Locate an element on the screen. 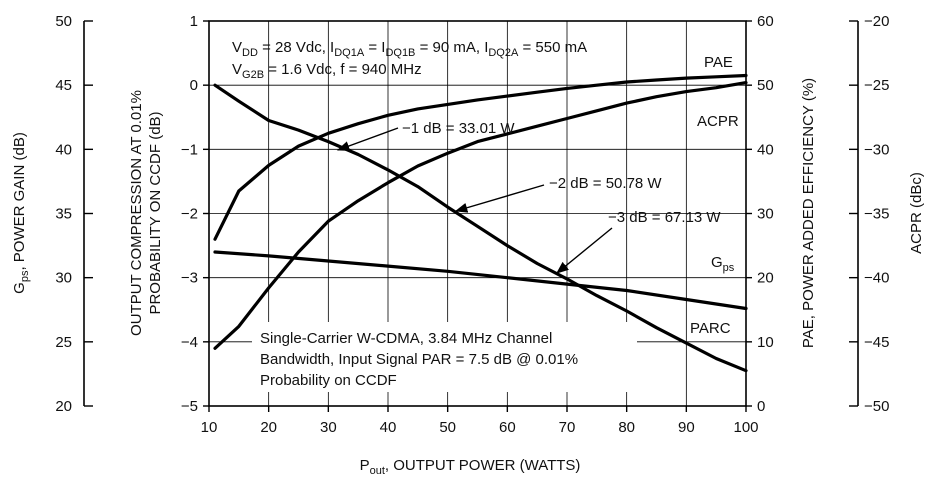  acpr-tick-label: −30 is located at coordinates (876, 149).